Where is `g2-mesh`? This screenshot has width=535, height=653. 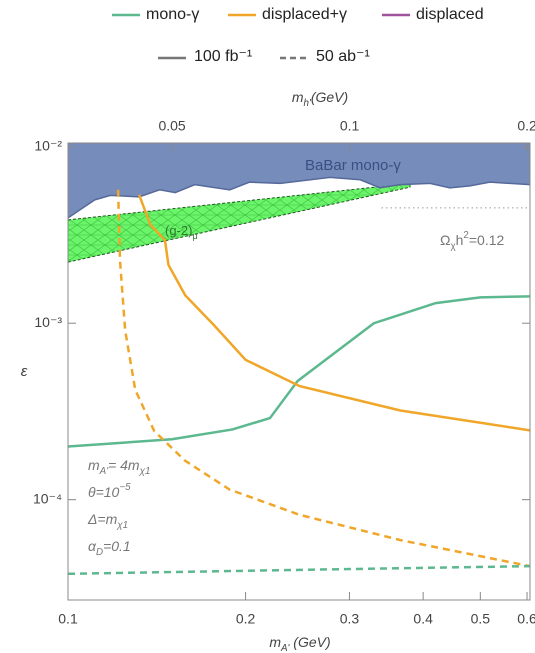
g2-mesh is located at coordinates (239, 222).